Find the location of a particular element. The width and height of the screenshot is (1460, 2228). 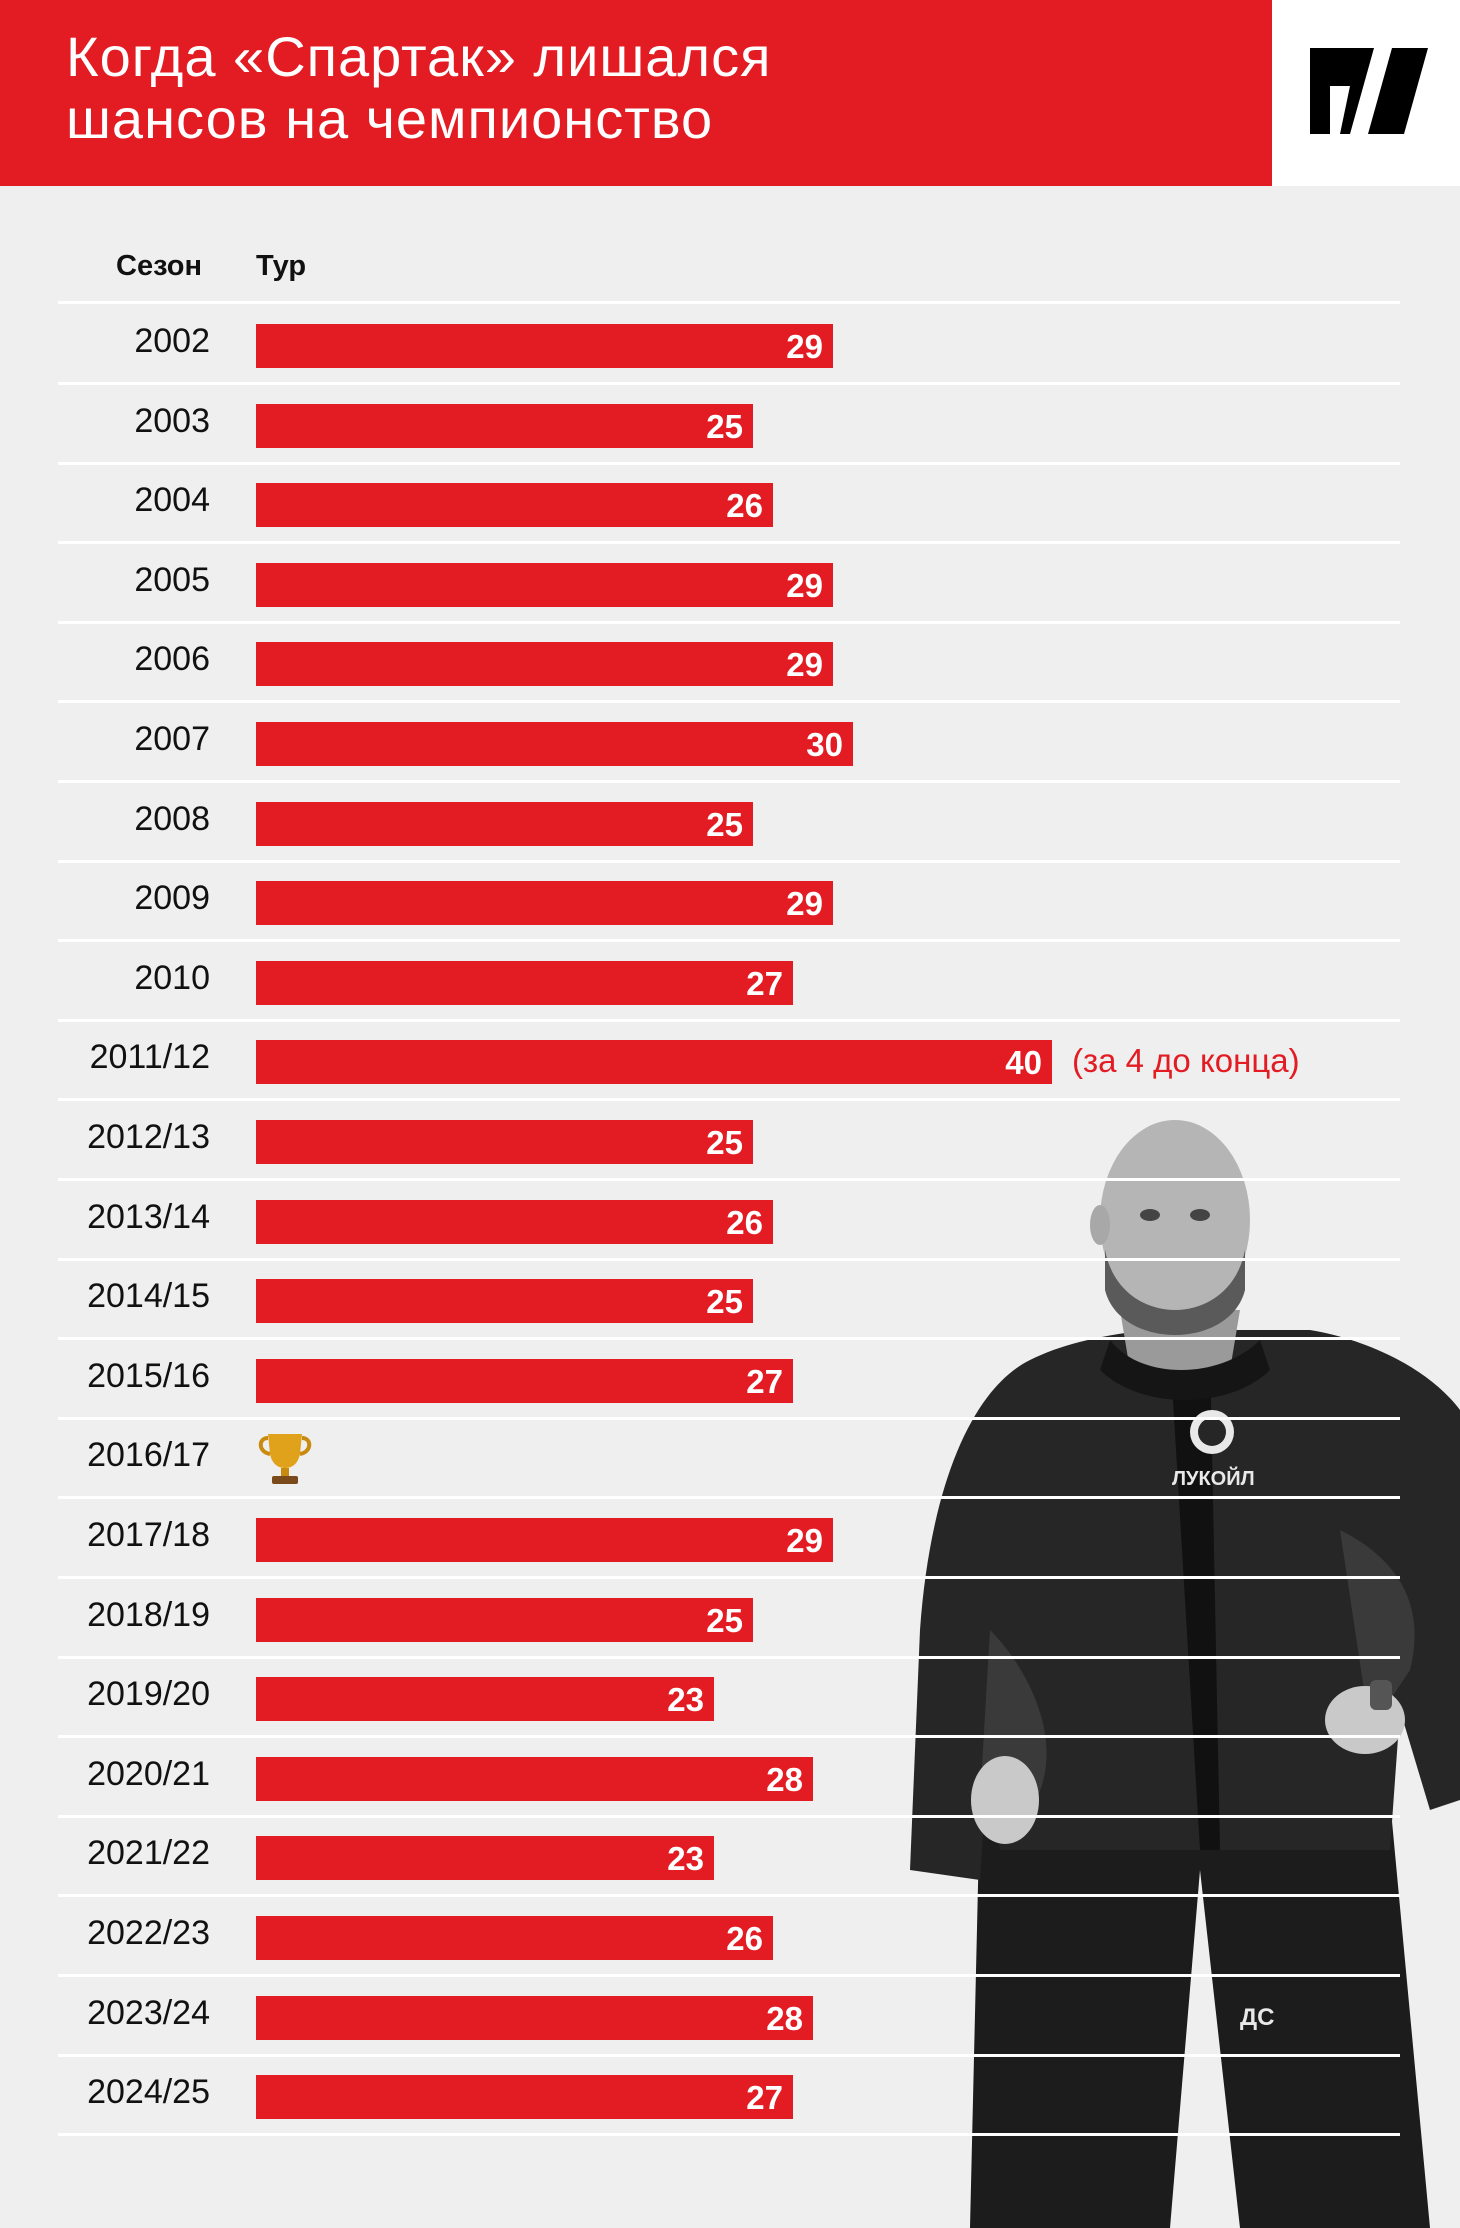

bar-value-label: 23 is located at coordinates (685, 1700).